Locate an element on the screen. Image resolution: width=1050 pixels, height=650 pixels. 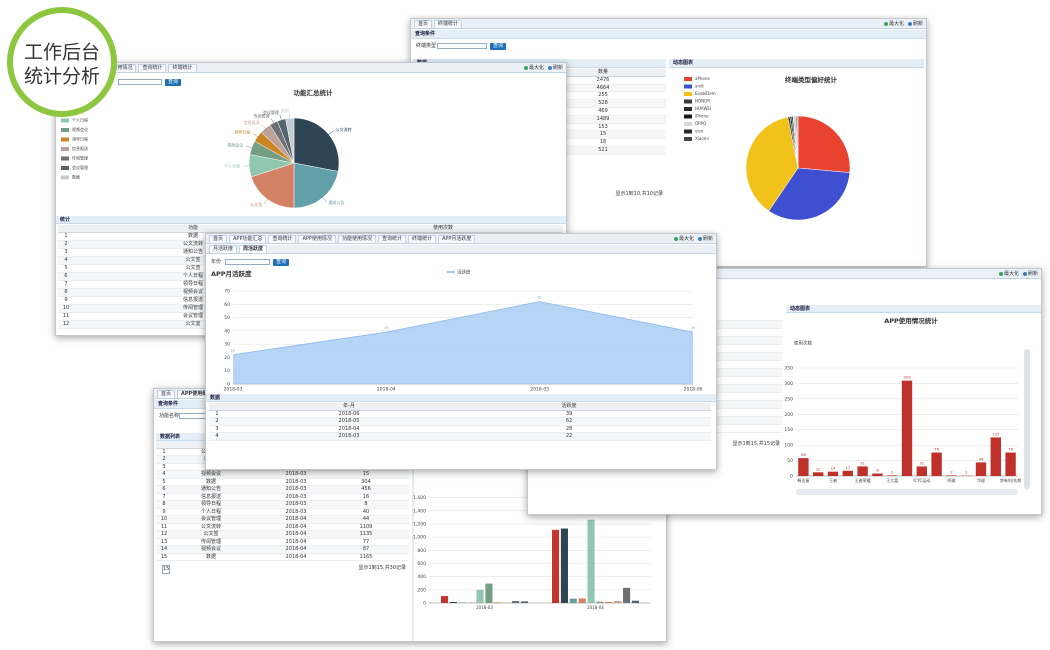
value-label: 31 is located at coordinates (921, 462).